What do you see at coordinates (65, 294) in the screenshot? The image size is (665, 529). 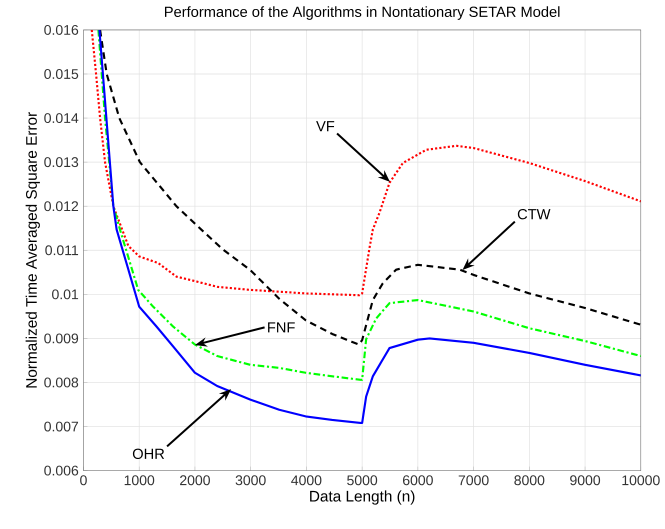 I see `y-tick-label: 0.01` at bounding box center [65, 294].